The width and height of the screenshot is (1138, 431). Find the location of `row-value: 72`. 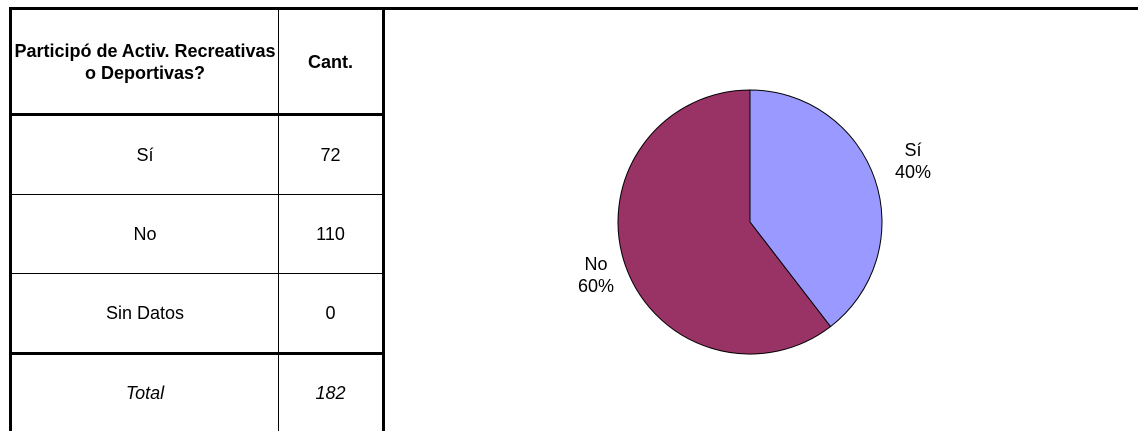

row-value: 72 is located at coordinates (331, 155).